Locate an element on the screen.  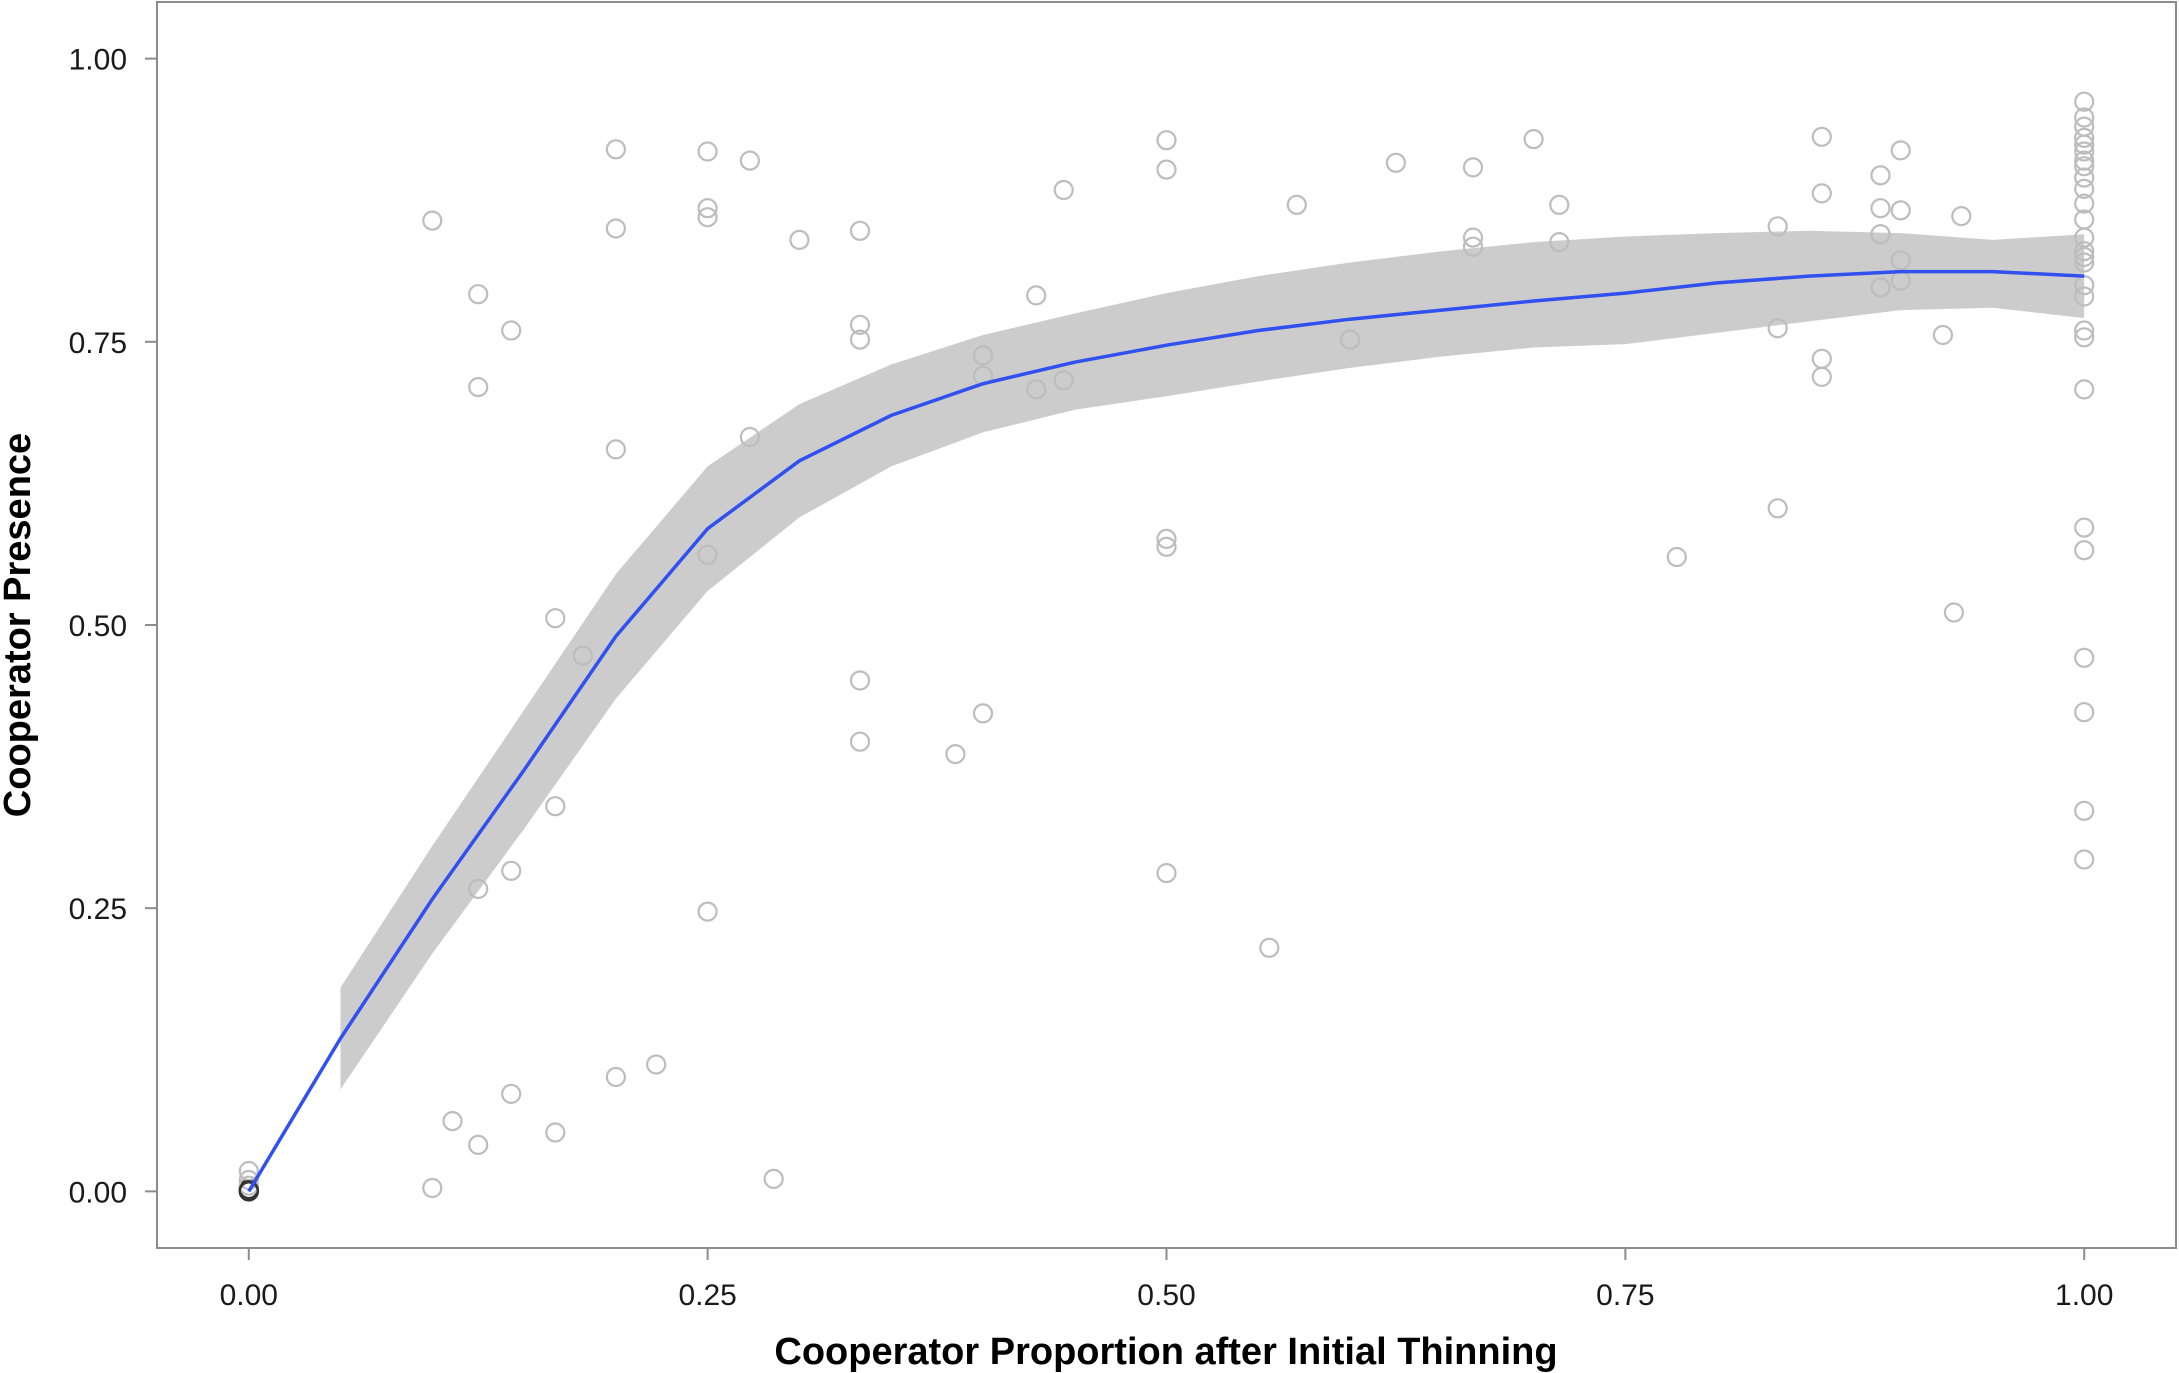
x-tick-label: 0.50 is located at coordinates (1166, 1295).